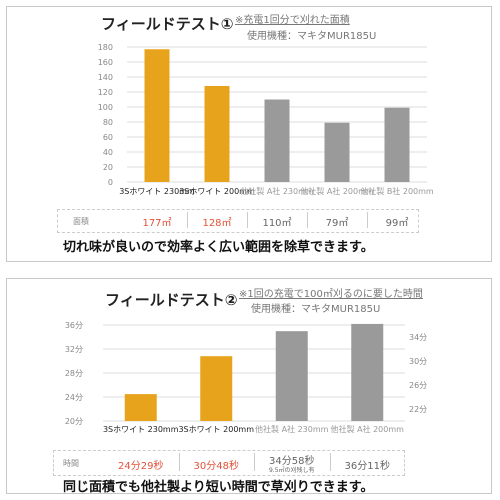  Describe the element at coordinates (74, 325) in the screenshot. I see `y-tick-label-left: 36分` at that location.